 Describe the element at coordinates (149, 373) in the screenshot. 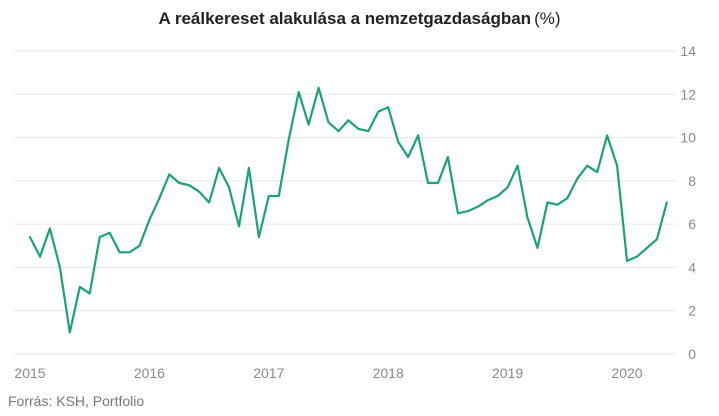

I see `x-tick-label-2016: 2016` at that location.